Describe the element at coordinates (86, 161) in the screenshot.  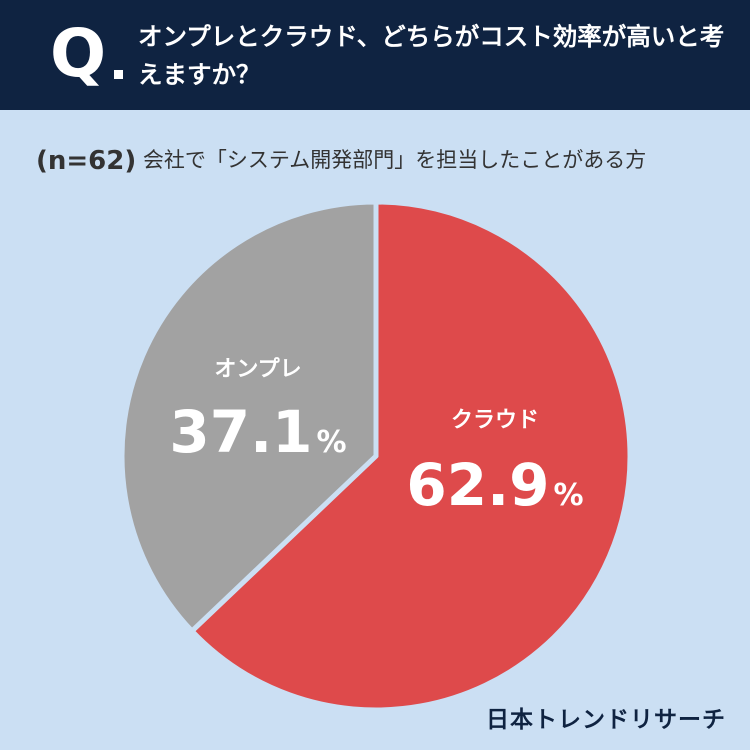
I see `sample-size: (n=62)` at that location.